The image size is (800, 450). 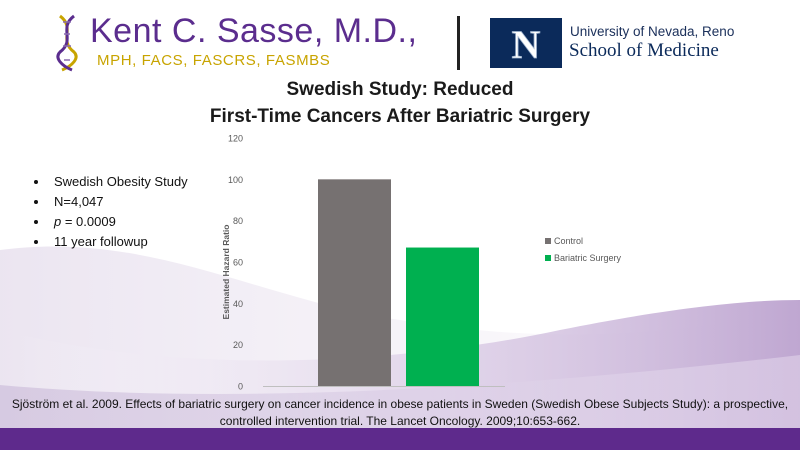 I want to click on nevada-n-logo: N, so click(x=526, y=43).